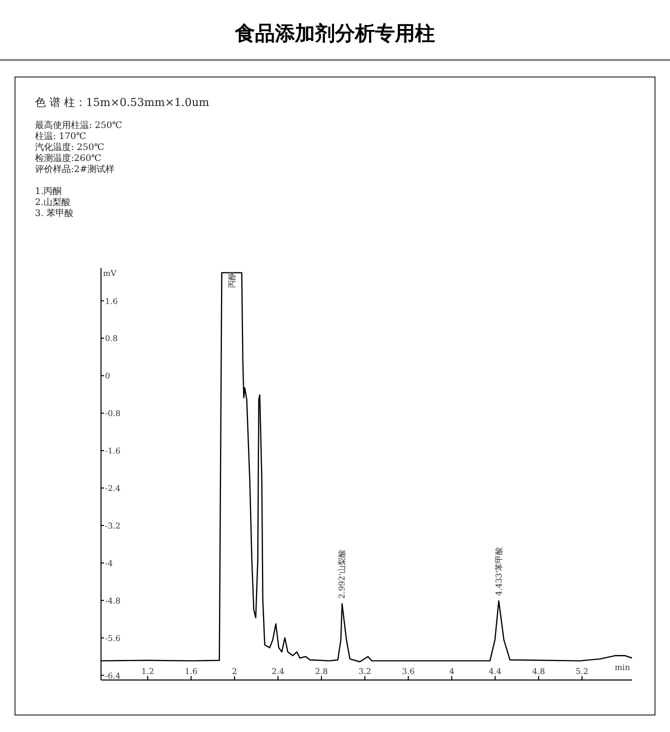  What do you see at coordinates (68, 158) in the screenshot?
I see `text: 检测温度:260℃` at bounding box center [68, 158].